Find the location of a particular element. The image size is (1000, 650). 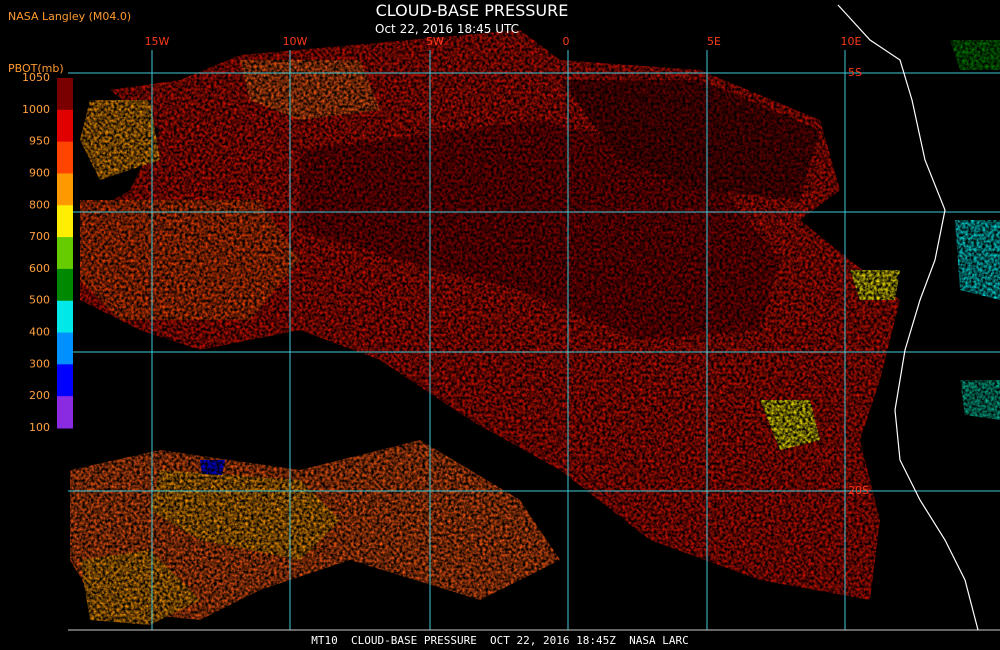

colorbar-tick-label: 600 is located at coordinates (39, 268).